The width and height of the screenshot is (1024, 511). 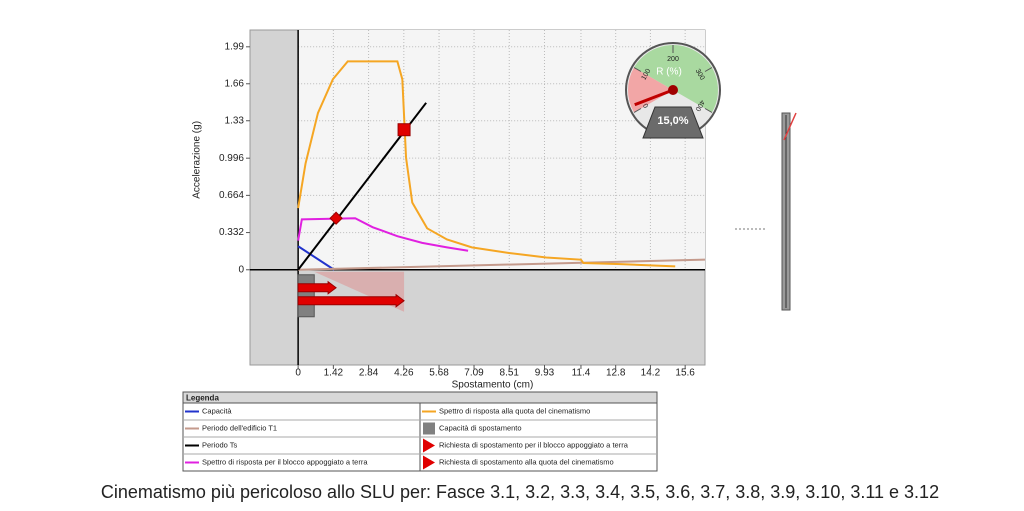 I want to click on gauge-tick-label: 300, so click(x=700, y=75).